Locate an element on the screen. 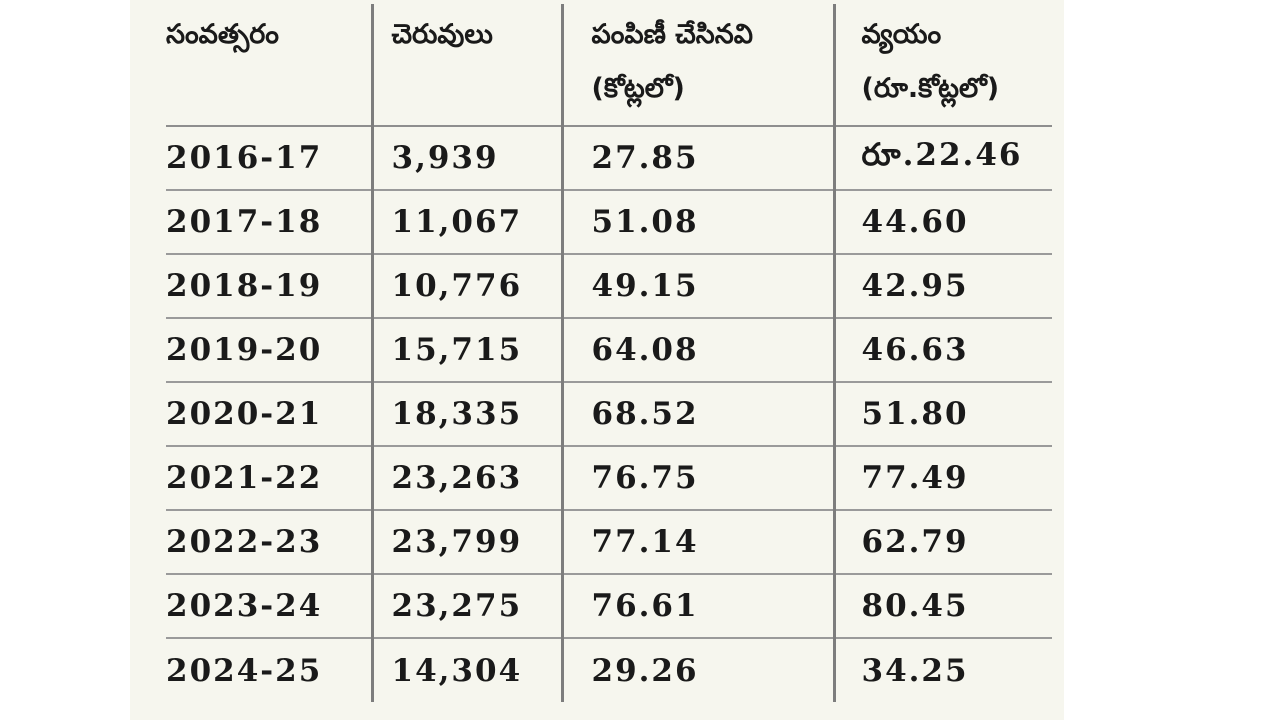 The image size is (1280, 720). table-row: 2021-22 23,263 76.75 77.49 is located at coordinates (609, 477).